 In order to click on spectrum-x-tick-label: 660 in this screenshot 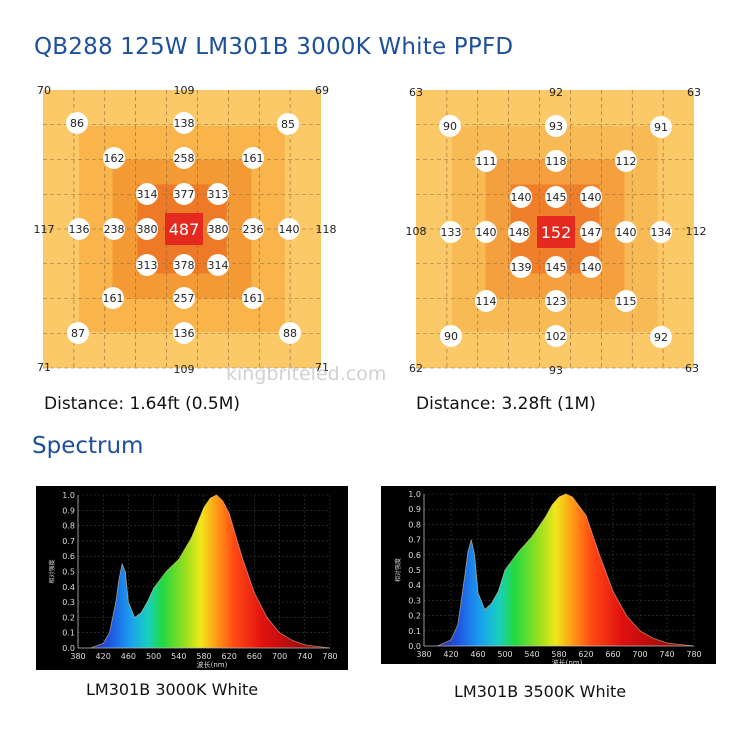, I will do `click(612, 654)`.